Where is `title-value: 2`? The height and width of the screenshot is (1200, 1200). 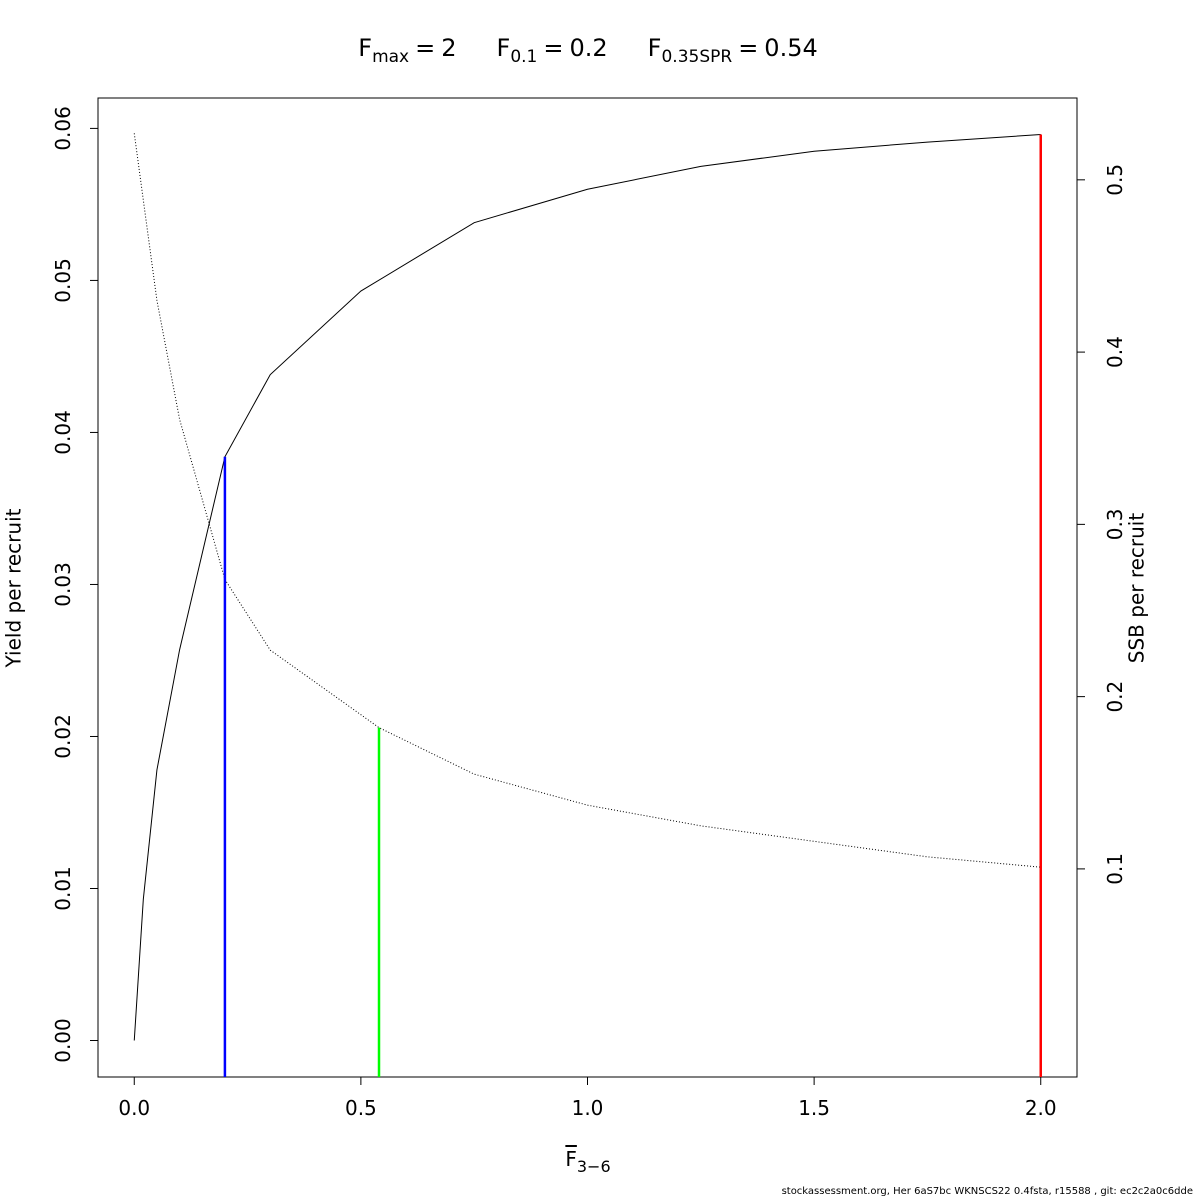
title-value: 2 is located at coordinates (448, 48).